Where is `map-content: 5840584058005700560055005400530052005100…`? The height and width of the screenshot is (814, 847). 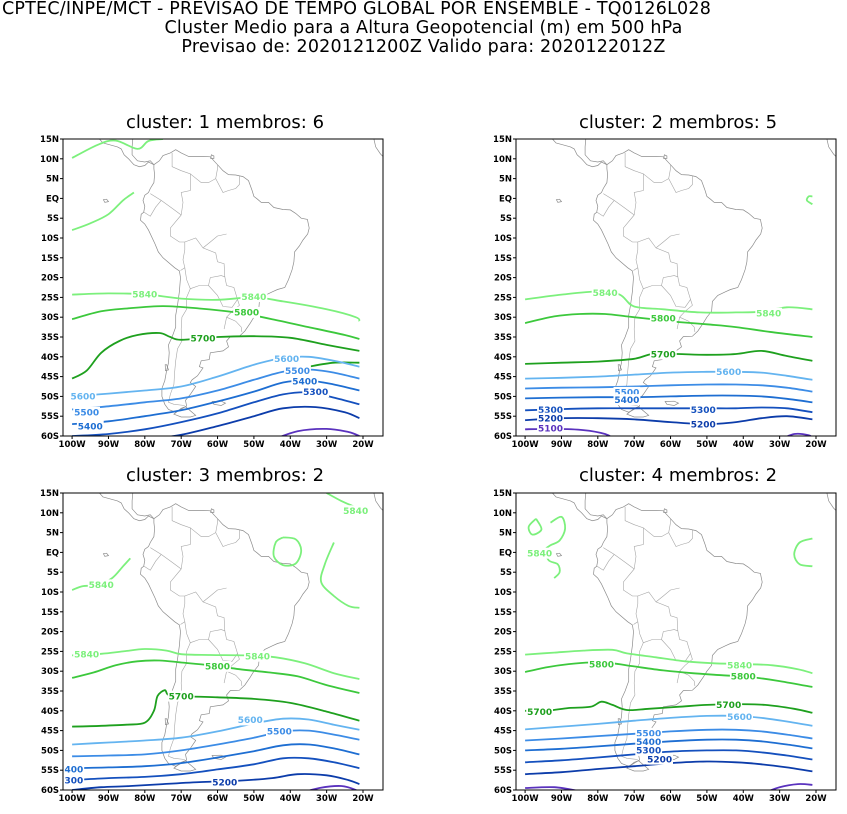
map-content: 5840584058005700560055005400530052005100… is located at coordinates (680, 287).